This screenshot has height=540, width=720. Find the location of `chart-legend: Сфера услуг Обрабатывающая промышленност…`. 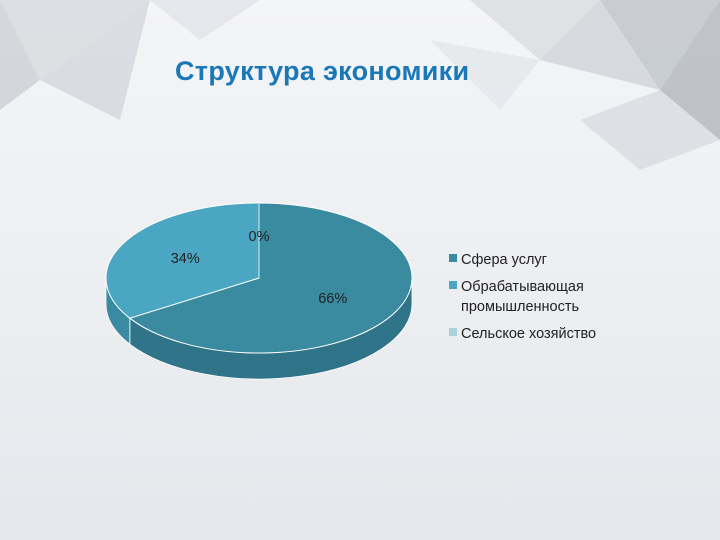

chart-legend: Сфера услуг Обрабатывающая промышленност… is located at coordinates (549, 300).